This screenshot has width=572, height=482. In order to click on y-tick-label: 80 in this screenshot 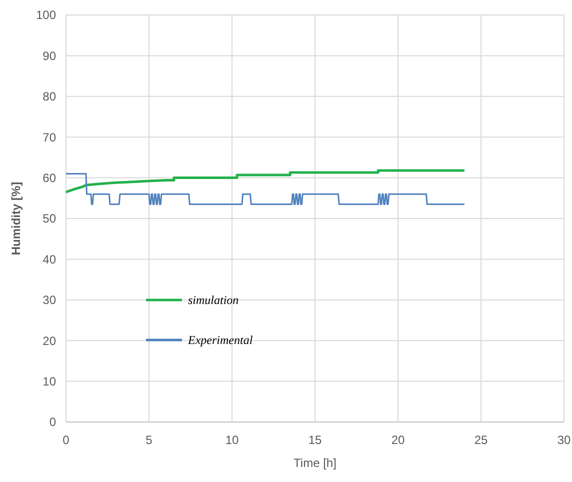, I will do `click(49, 97)`.